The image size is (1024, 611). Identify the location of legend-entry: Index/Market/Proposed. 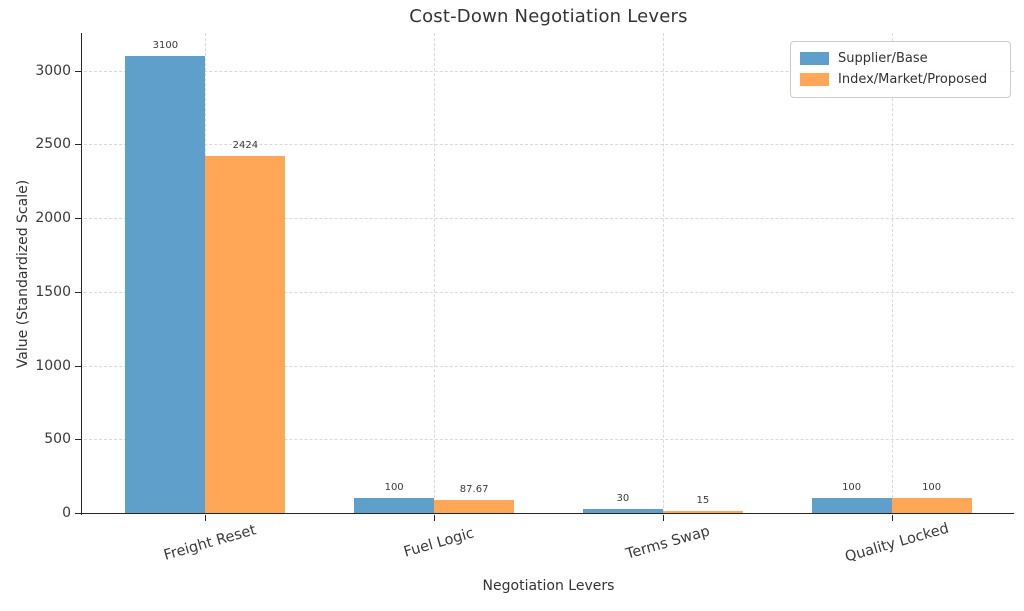
(900, 79).